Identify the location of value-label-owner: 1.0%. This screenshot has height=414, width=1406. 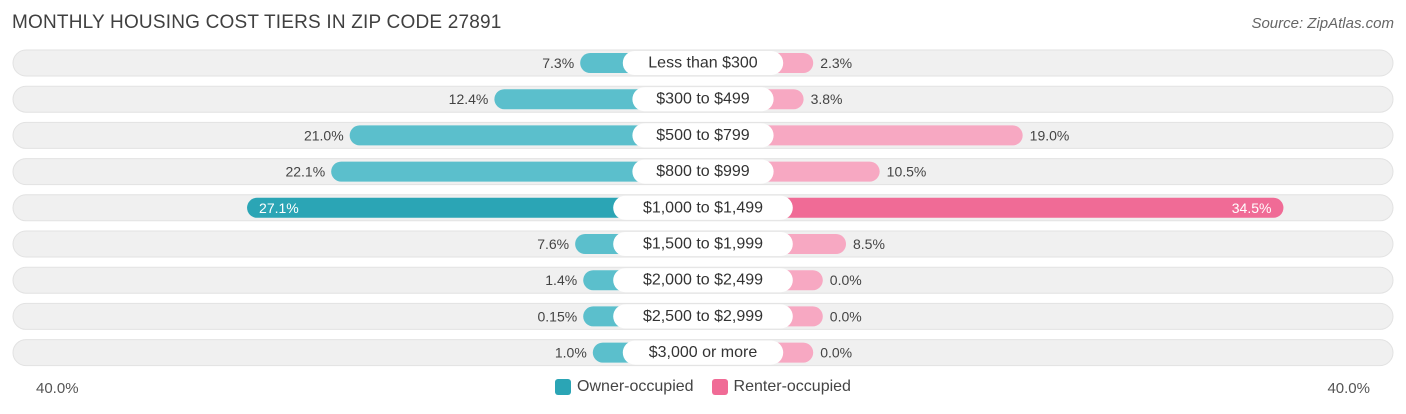
(571, 353).